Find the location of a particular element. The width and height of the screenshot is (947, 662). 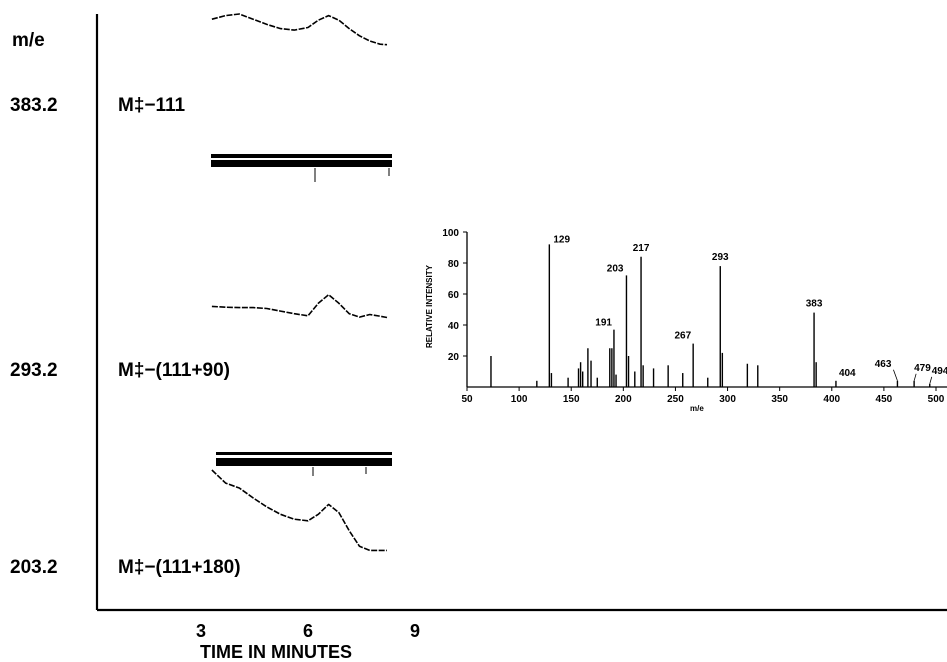

channel-383-mass: 383.2 is located at coordinates (34, 105).